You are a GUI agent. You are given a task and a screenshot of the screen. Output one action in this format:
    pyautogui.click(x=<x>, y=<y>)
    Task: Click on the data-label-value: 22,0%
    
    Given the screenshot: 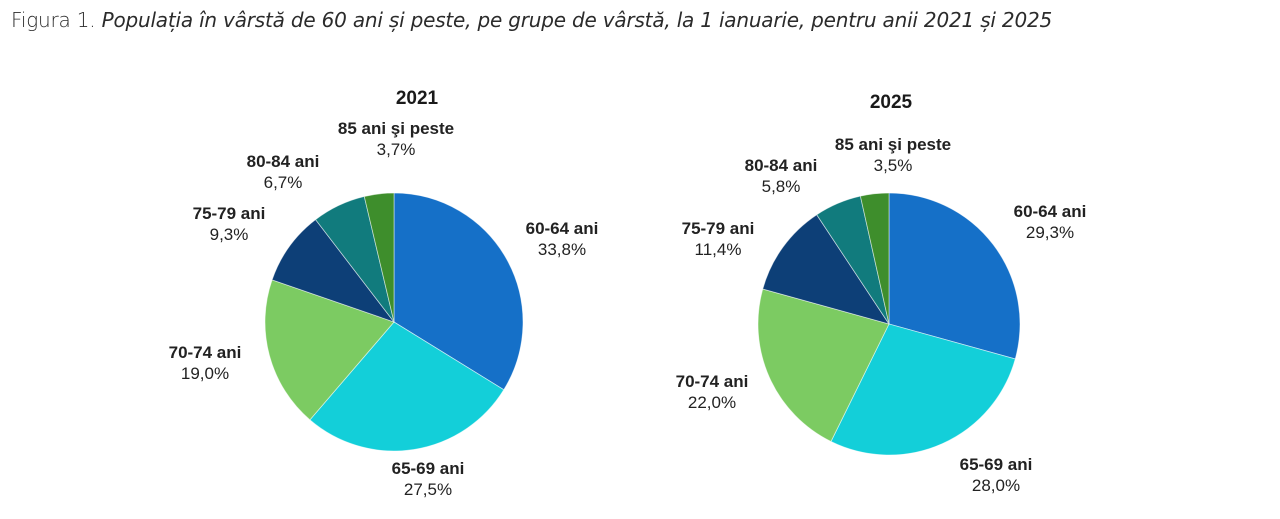 What is the action you would take?
    pyautogui.click(x=712, y=402)
    